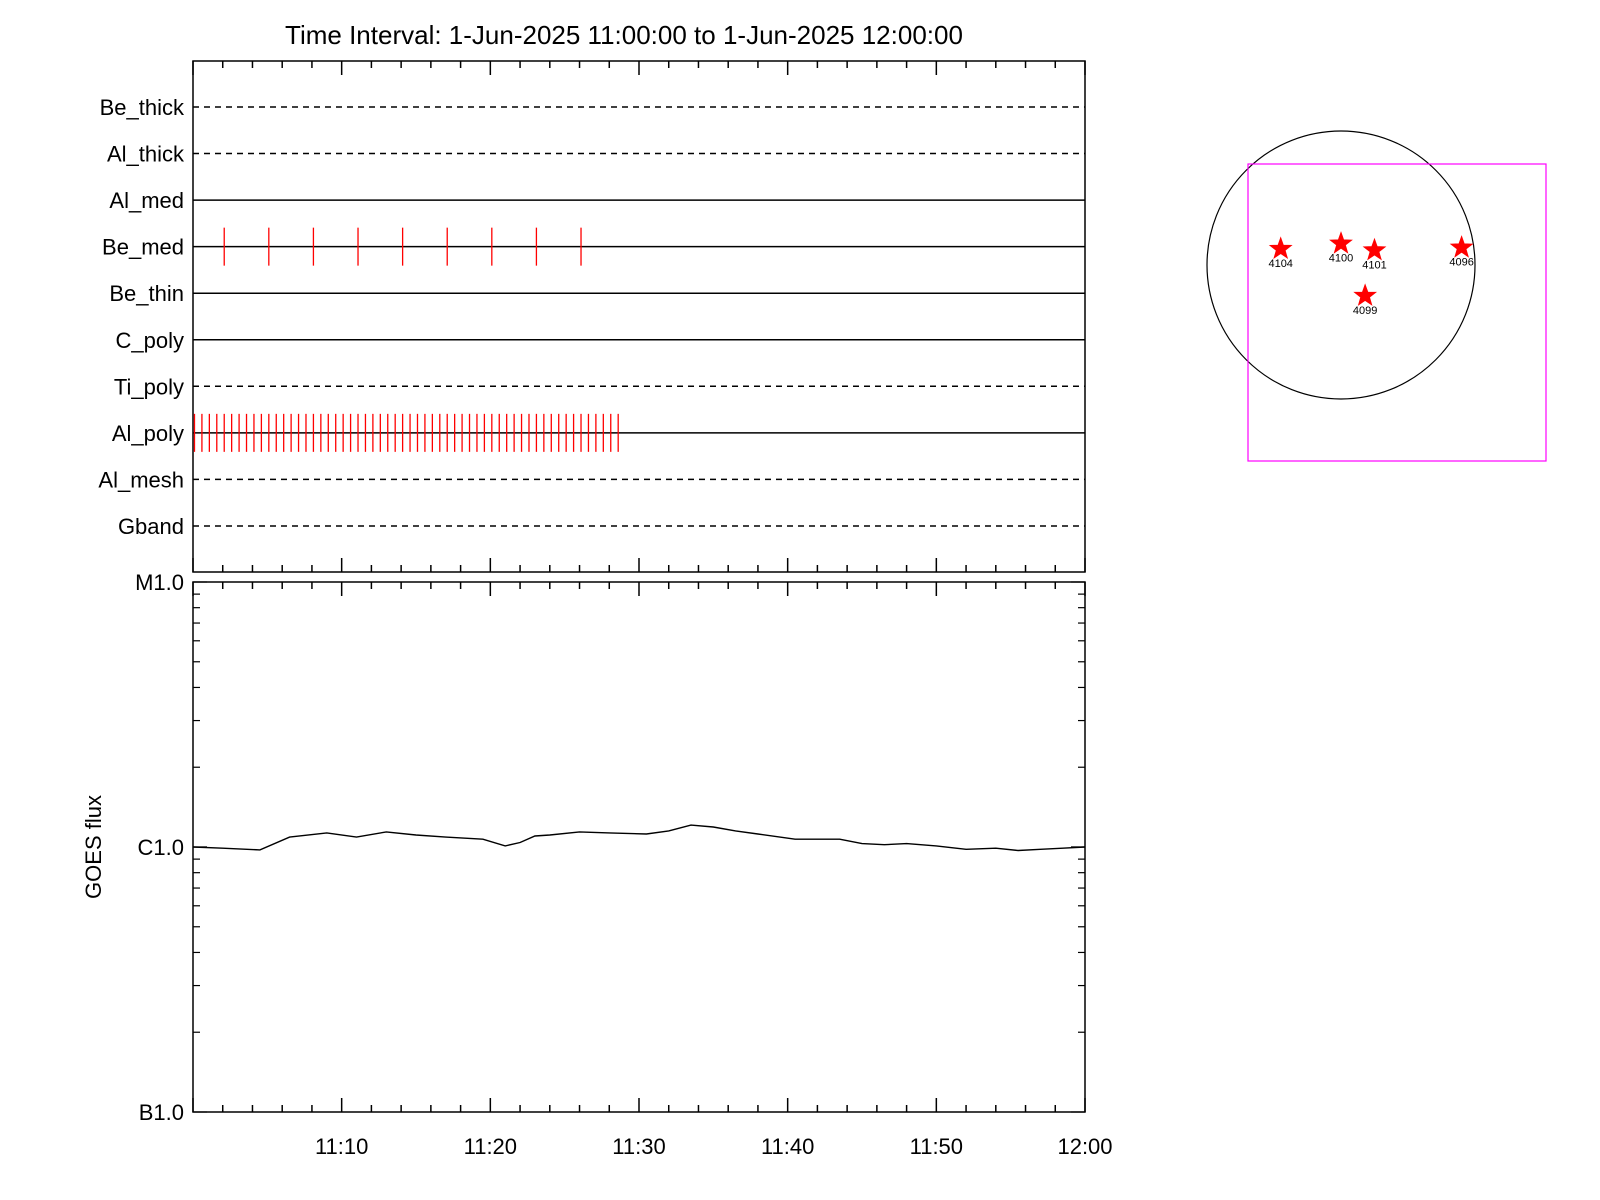 This screenshot has height=1200, width=1600. I want to click on row-label: Al_poly, so click(148, 433).